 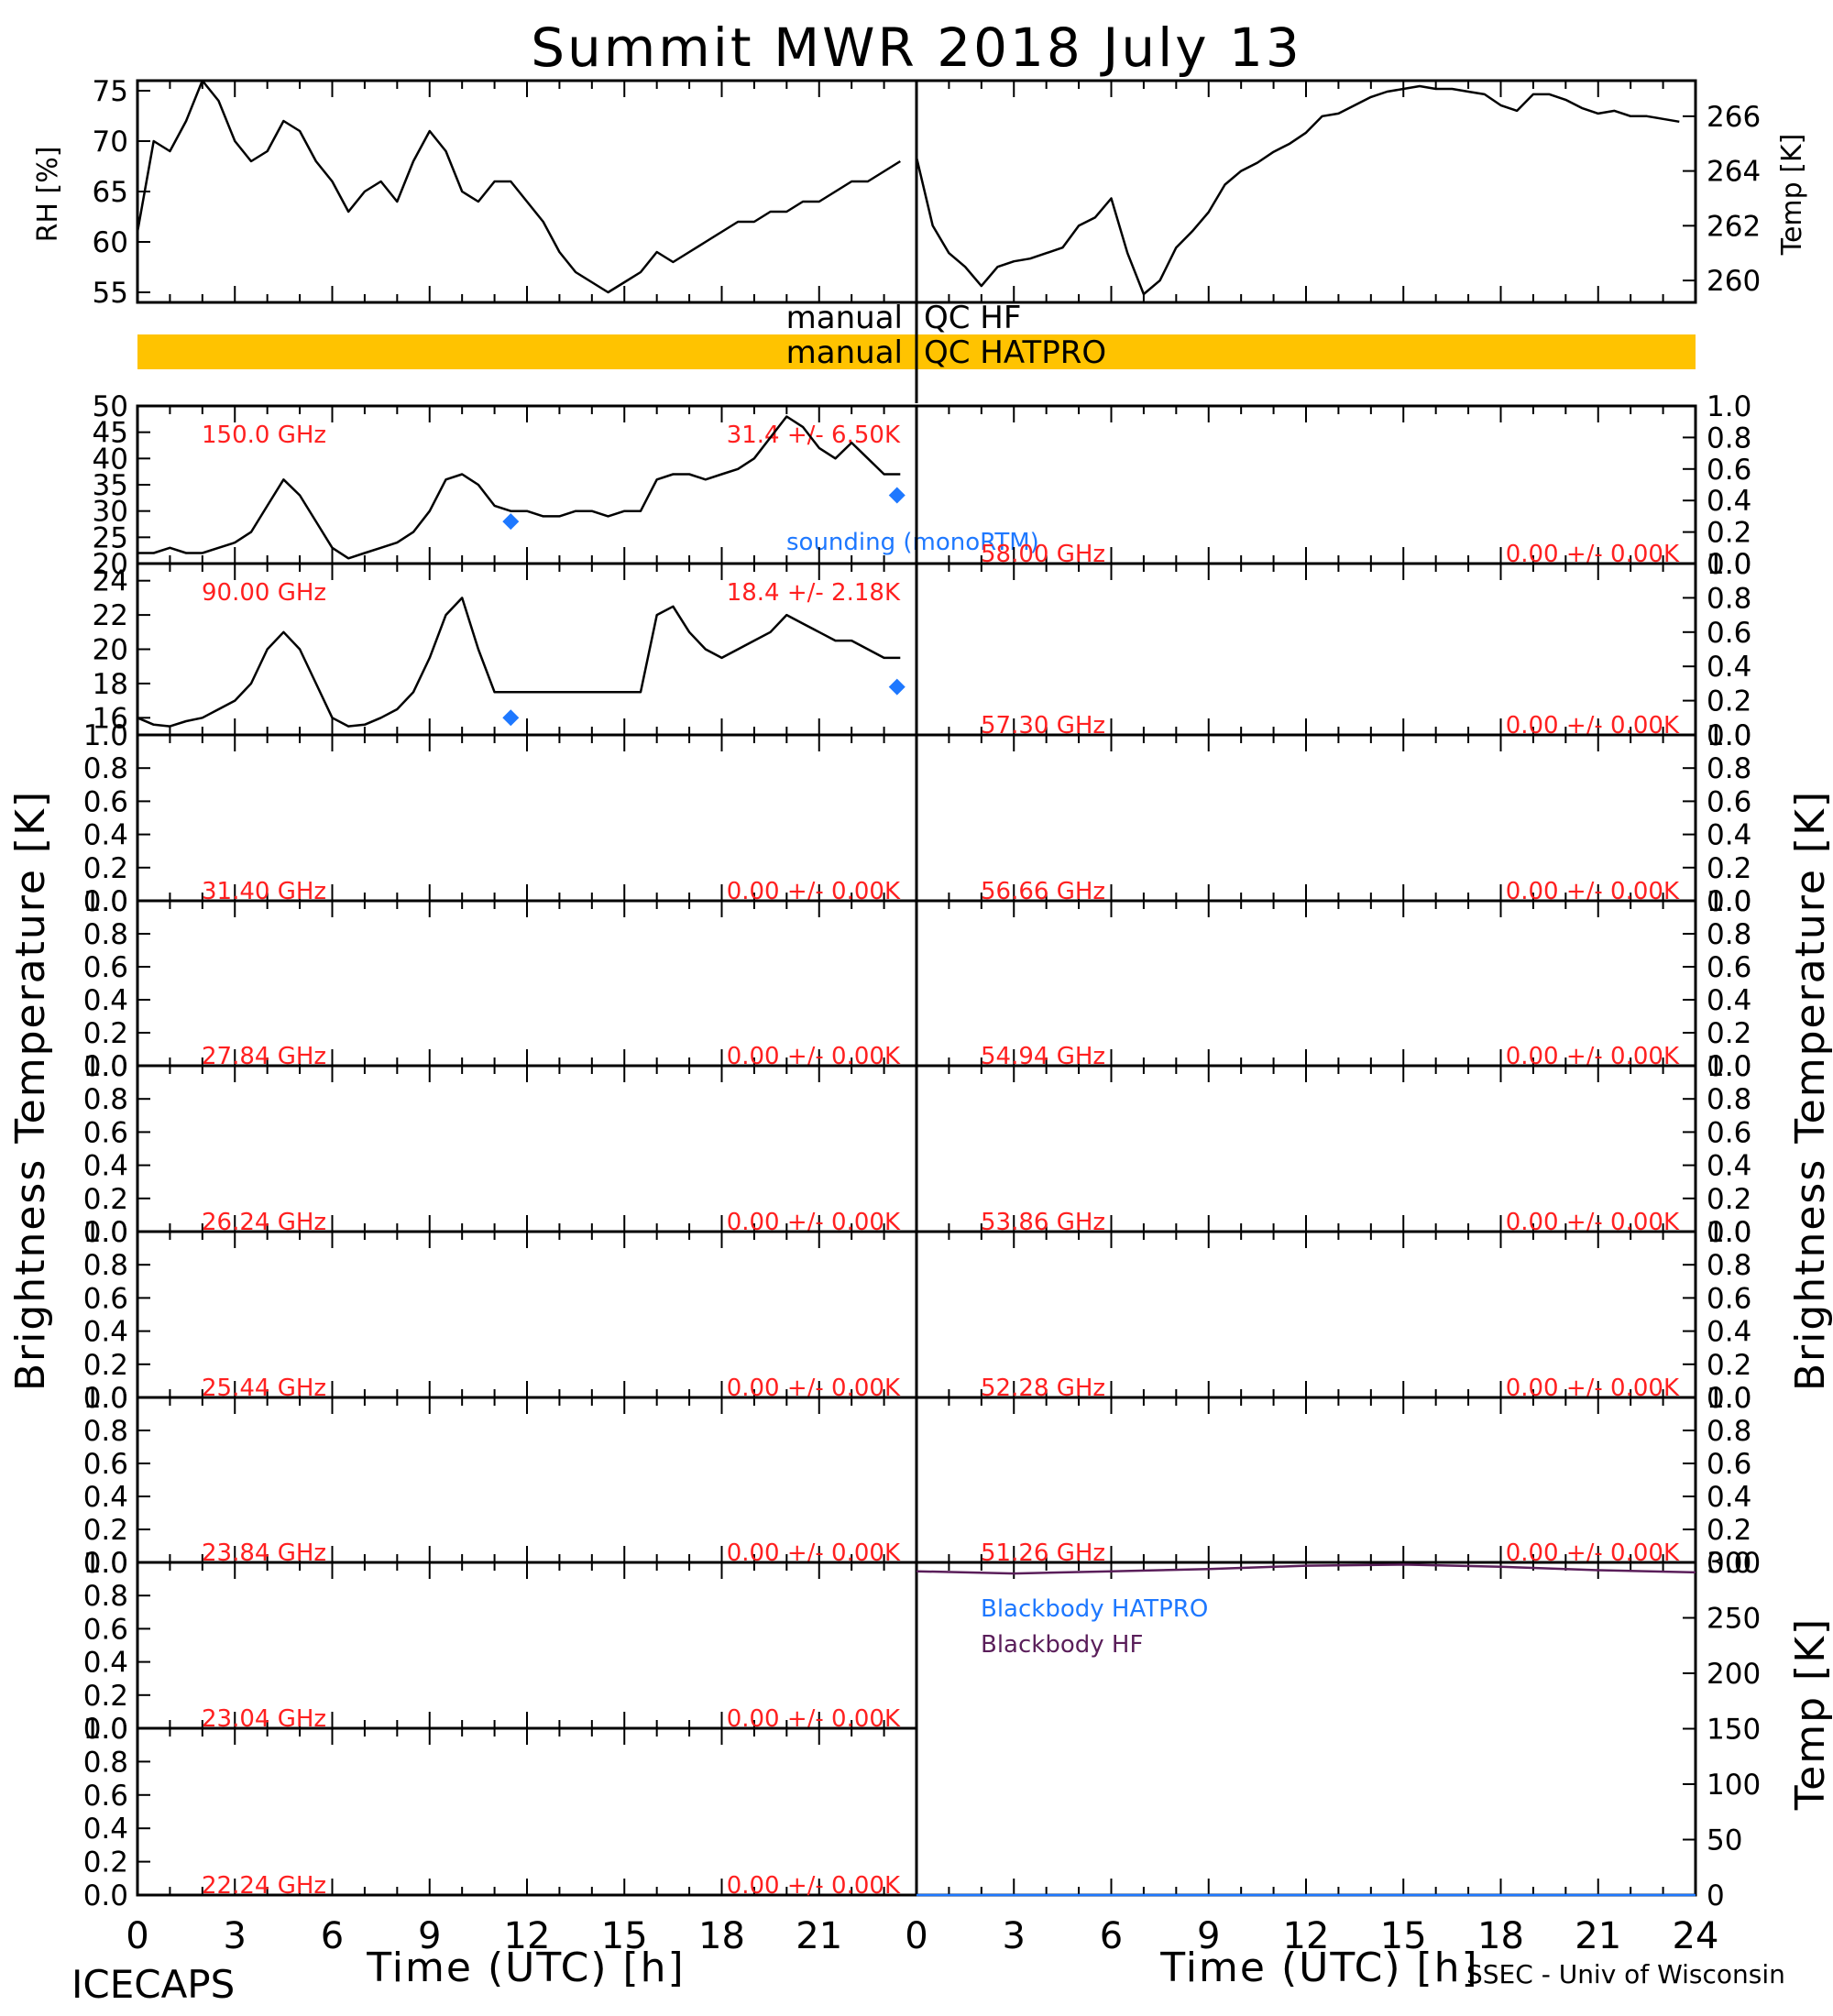 I want to click on y-tick-label: 35, so click(x=110, y=485).